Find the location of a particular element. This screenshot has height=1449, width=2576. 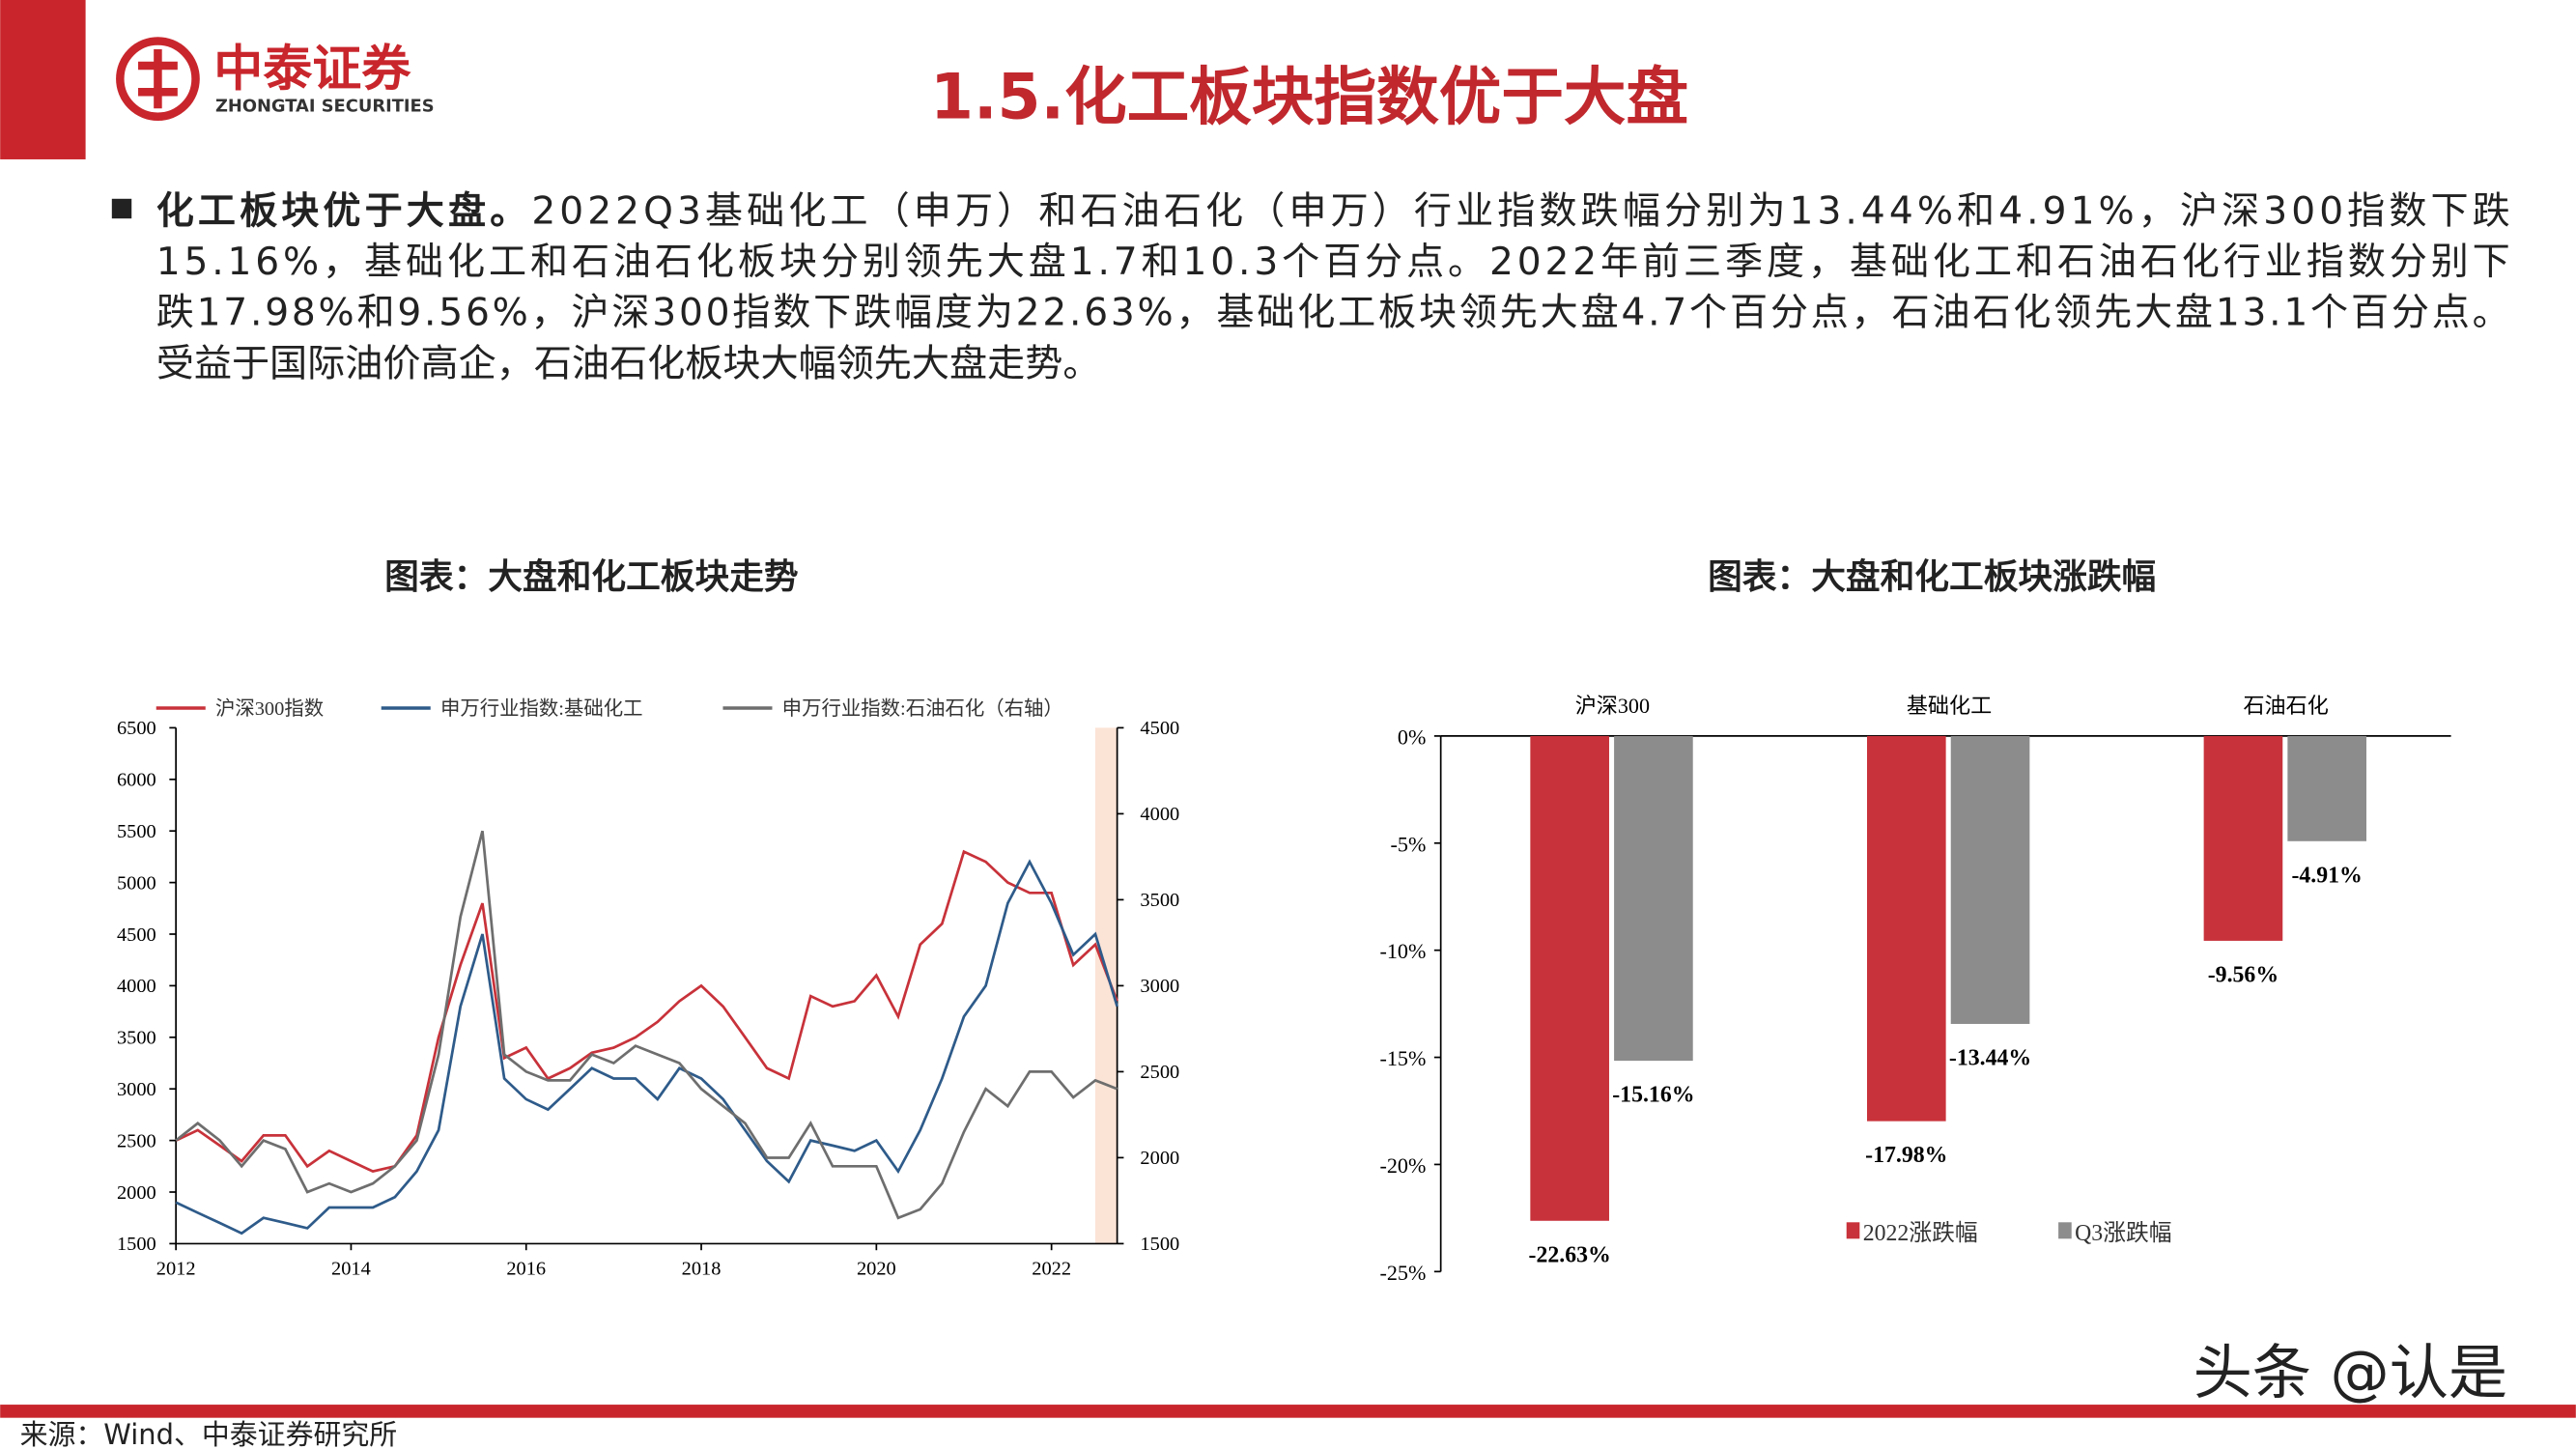

category-label: 基础化工 is located at coordinates (1949, 706).